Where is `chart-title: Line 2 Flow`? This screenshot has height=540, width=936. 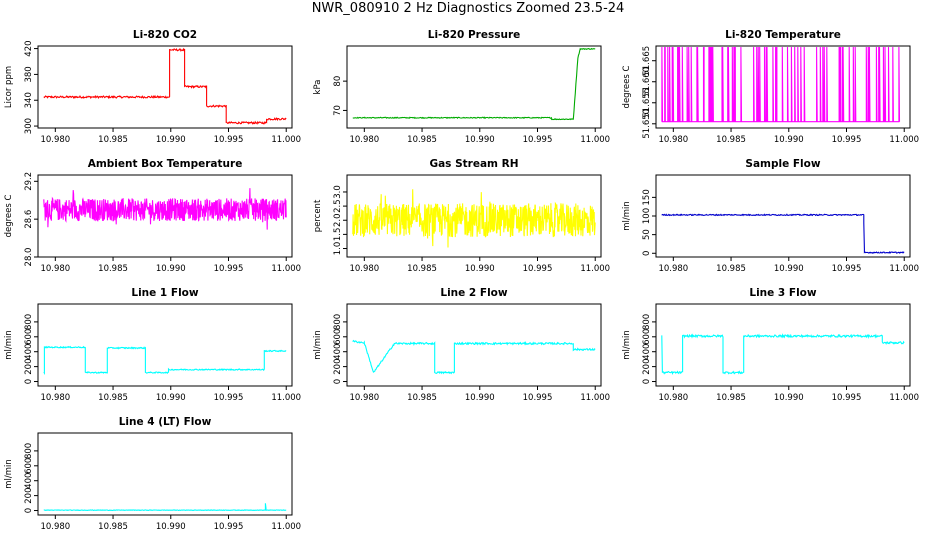
chart-title: Line 2 Flow is located at coordinates (473, 293).